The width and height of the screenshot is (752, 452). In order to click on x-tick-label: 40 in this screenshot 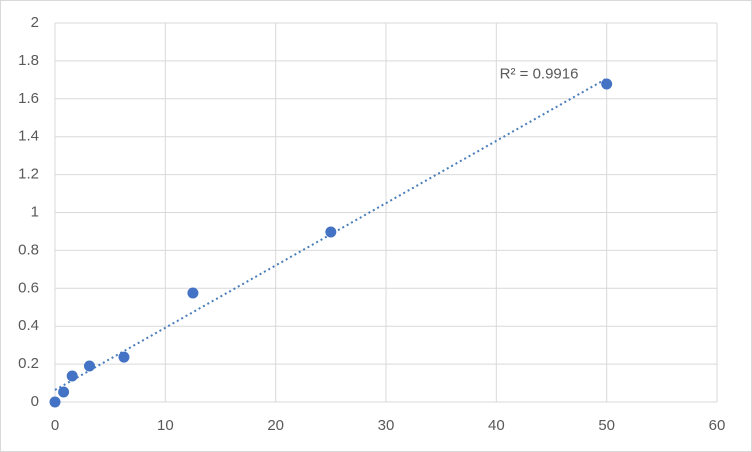, I will do `click(496, 425)`.